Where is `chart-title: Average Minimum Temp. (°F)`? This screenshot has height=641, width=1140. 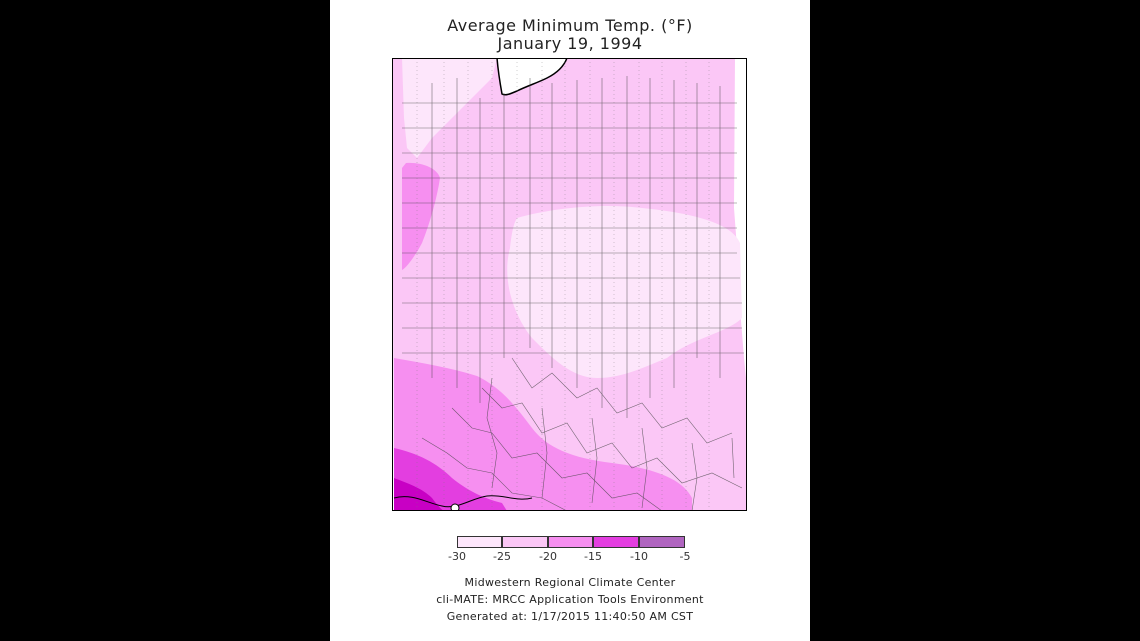 chart-title: Average Minimum Temp. (°F) is located at coordinates (570, 25).